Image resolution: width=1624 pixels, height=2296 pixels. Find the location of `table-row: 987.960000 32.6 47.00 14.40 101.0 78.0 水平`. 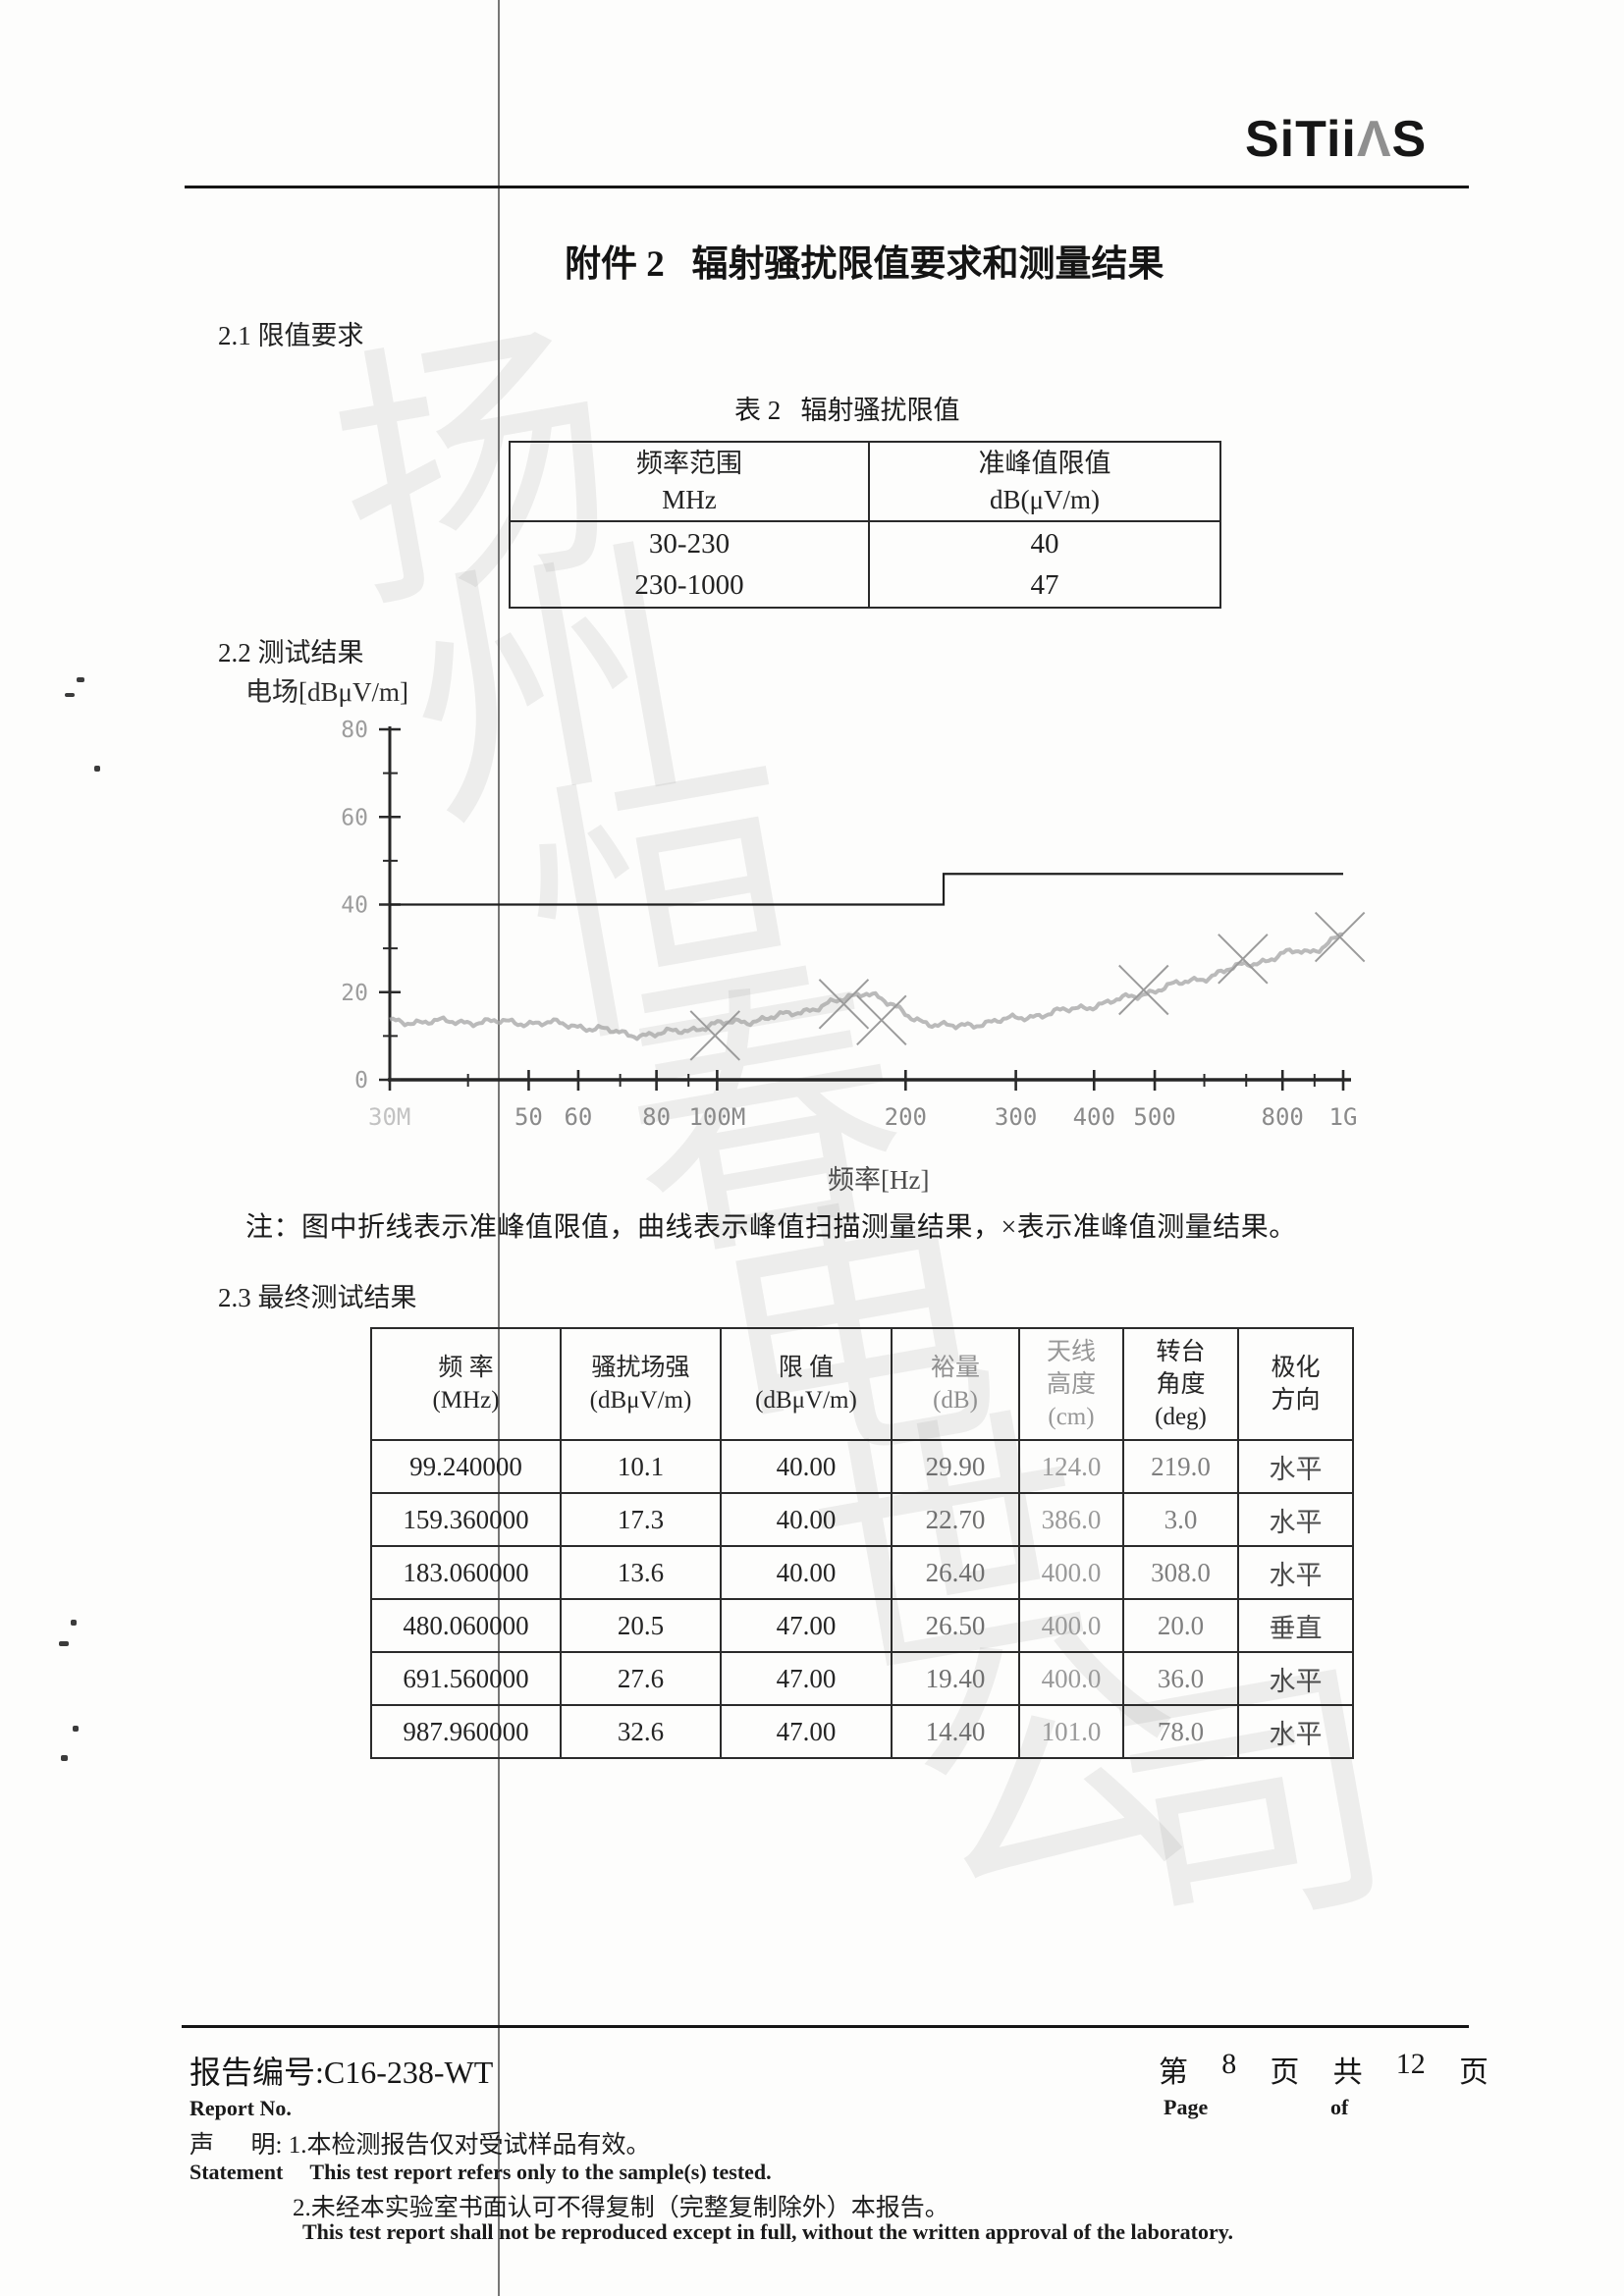

table-row: 987.960000 32.6 47.00 14.40 101.0 78.0 水平 is located at coordinates (862, 1731).